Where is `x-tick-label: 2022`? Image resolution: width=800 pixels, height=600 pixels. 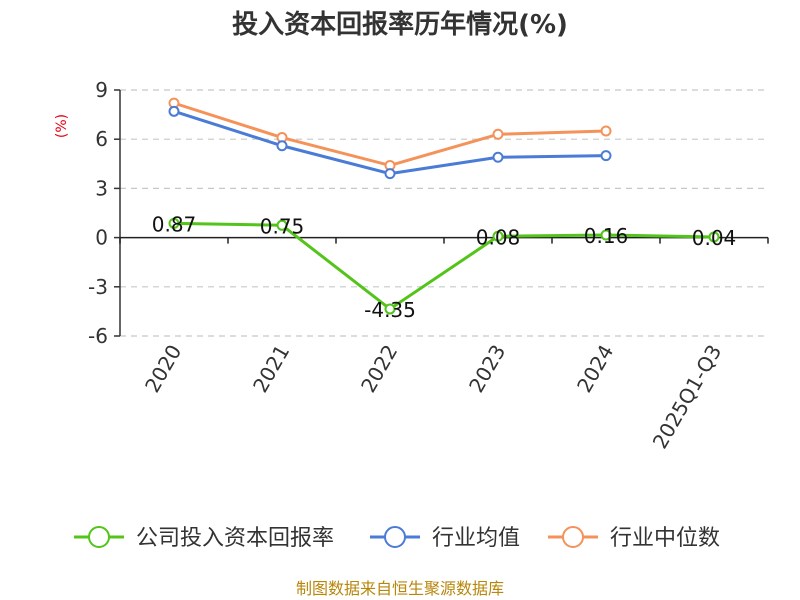
x-tick-label: 2022 is located at coordinates (379, 369).